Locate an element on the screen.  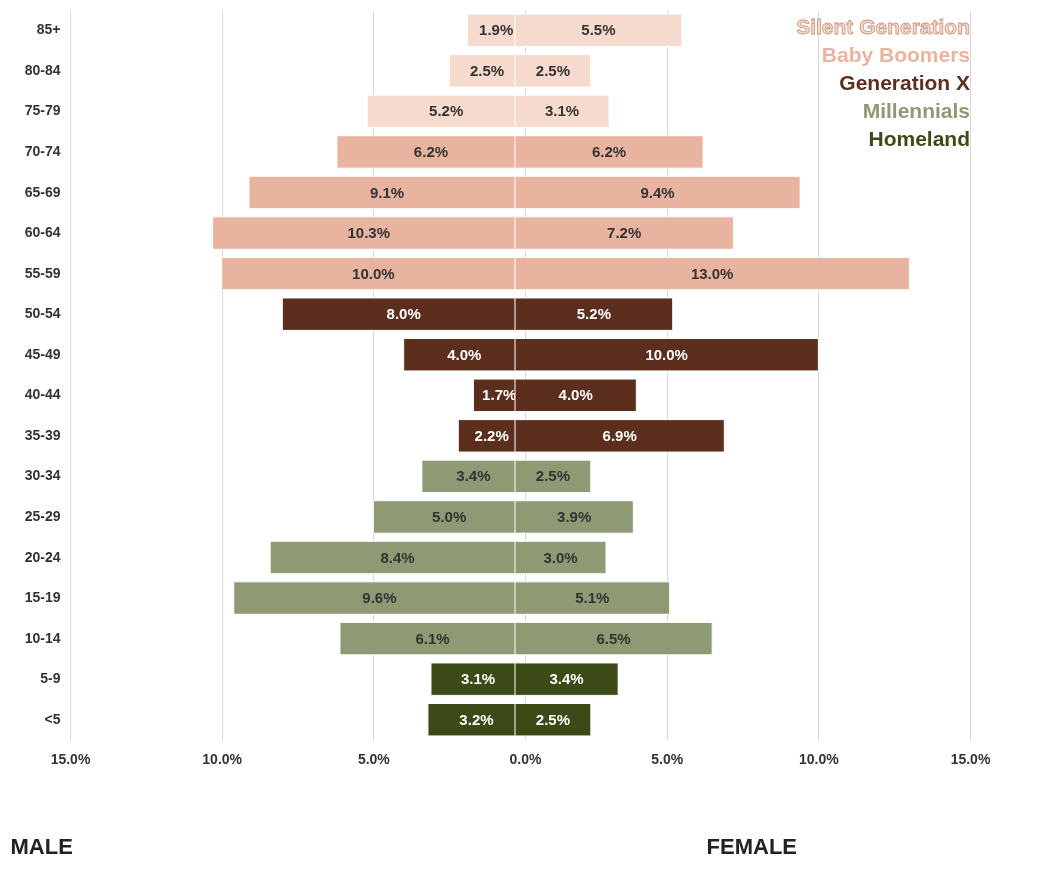
data-label: 6.5% is located at coordinates (613, 638).